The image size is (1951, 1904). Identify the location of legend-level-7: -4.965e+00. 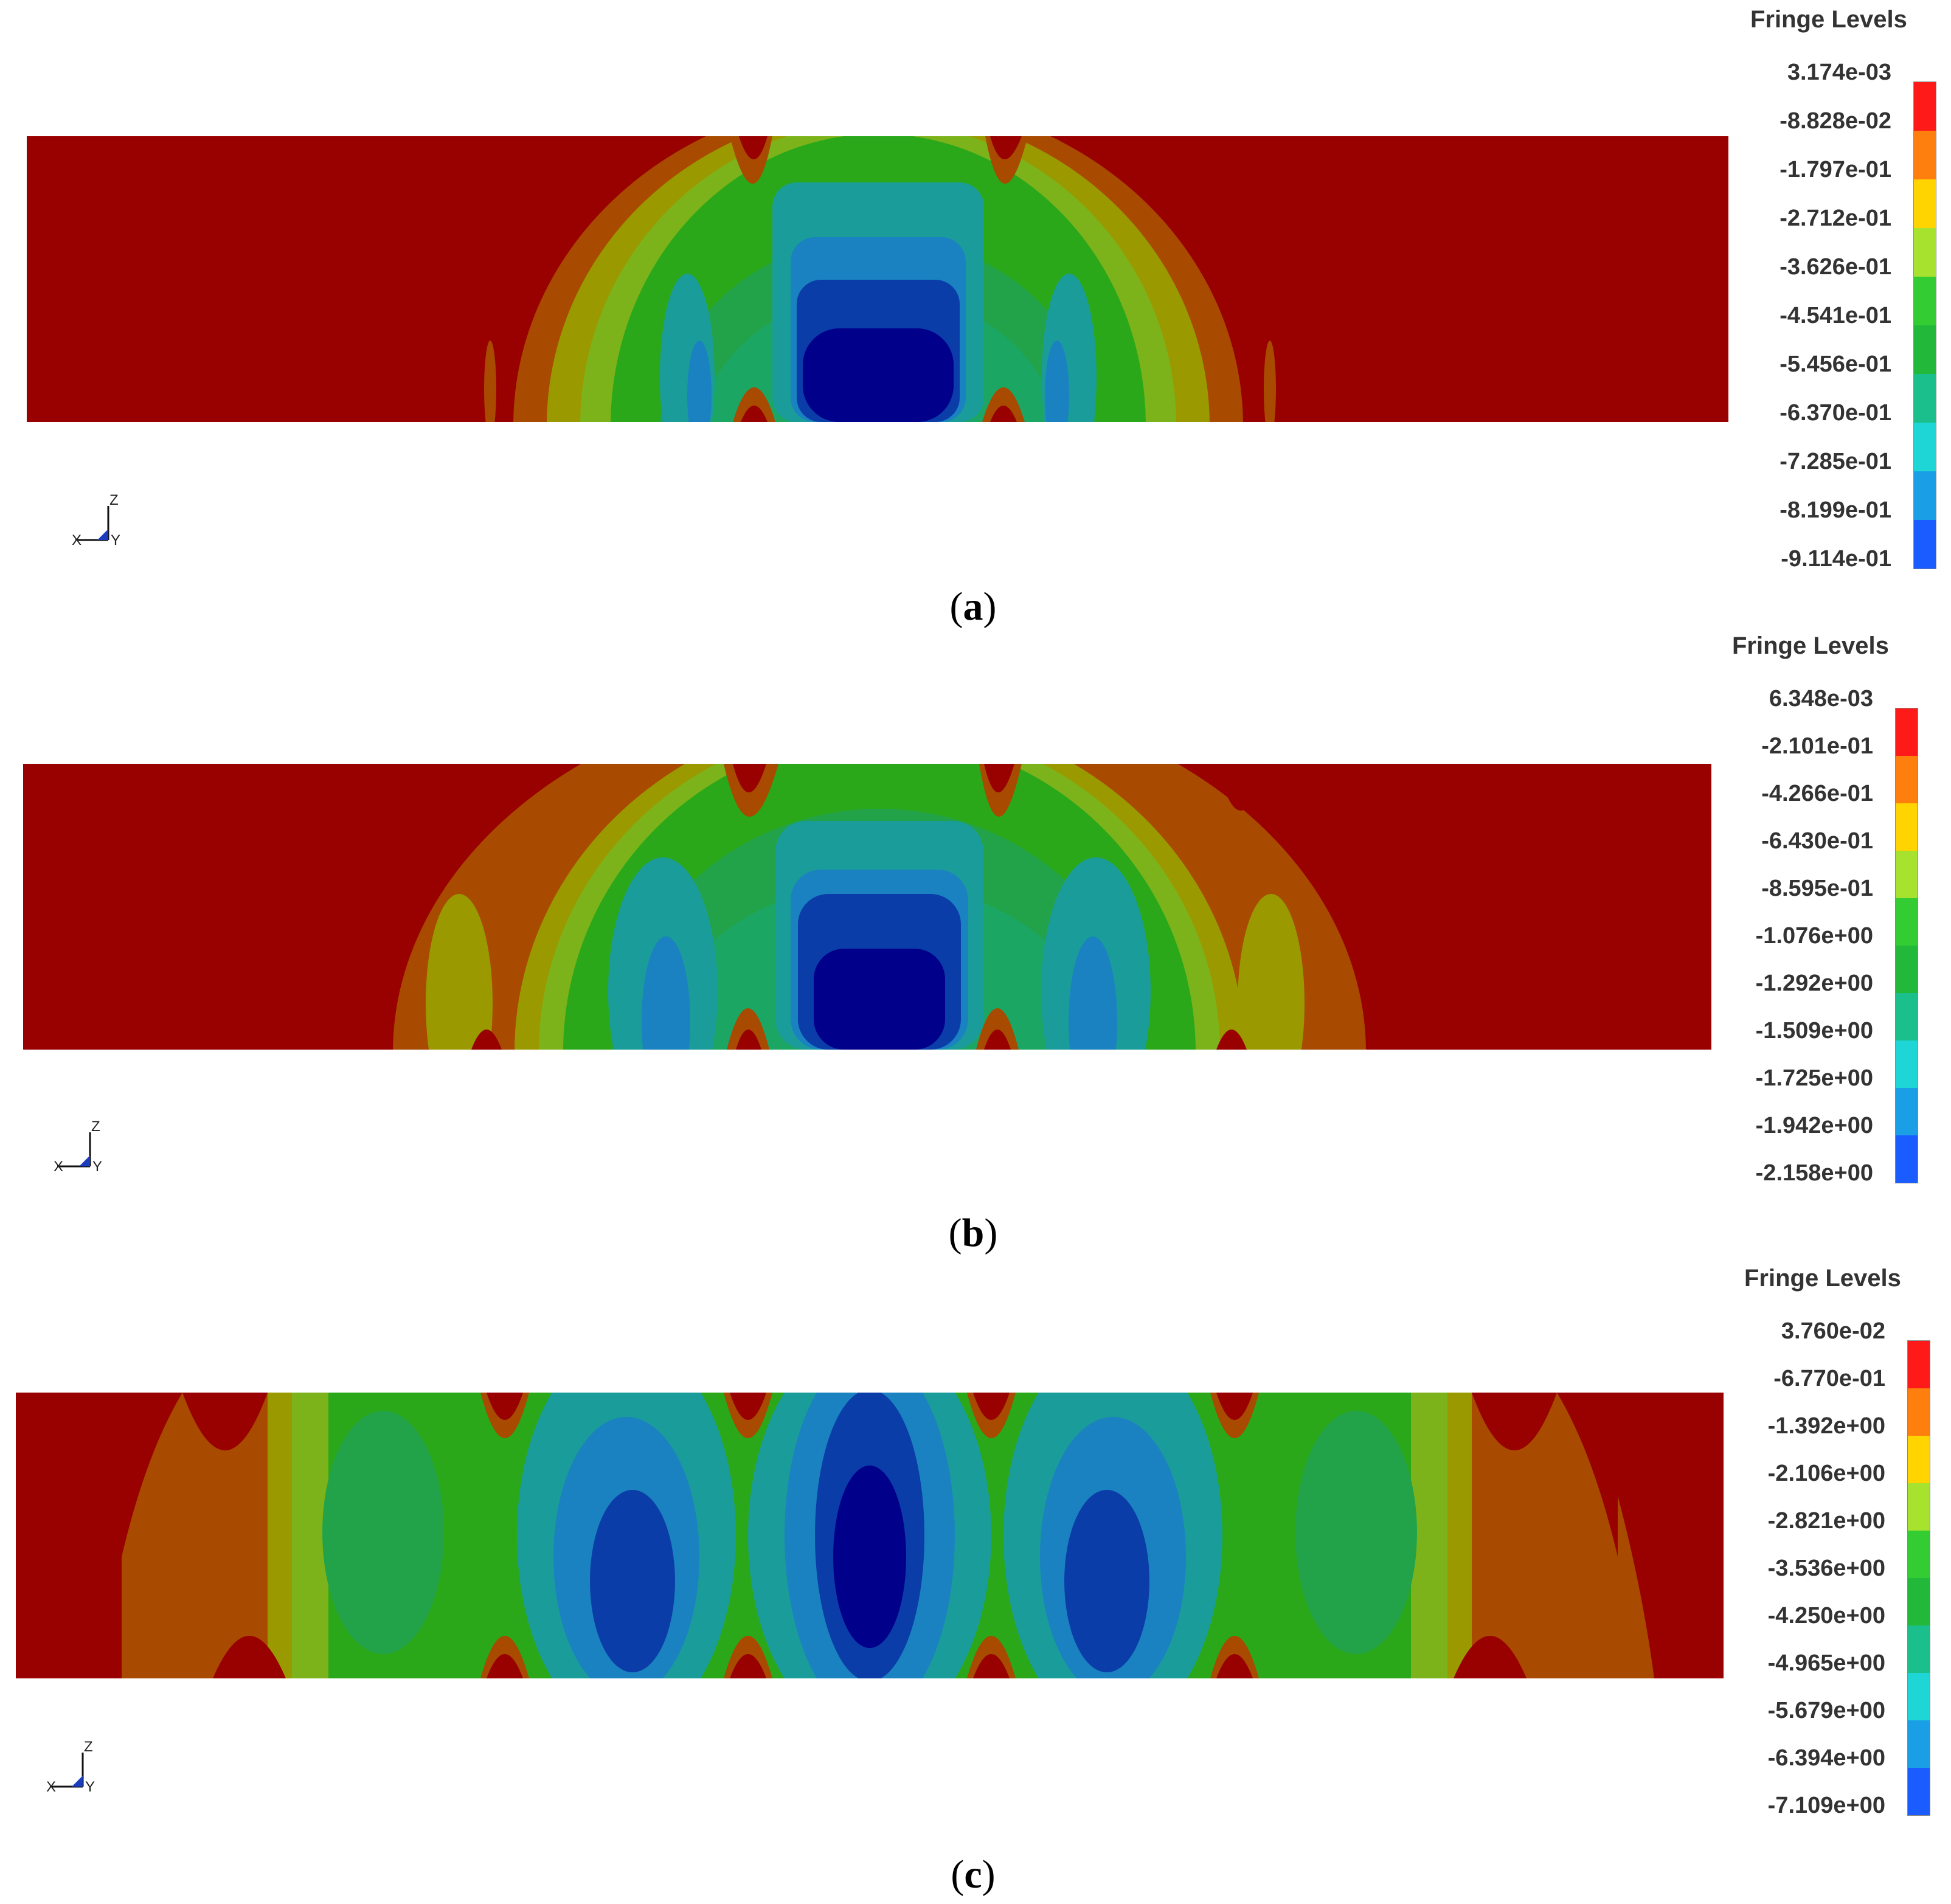
(1826, 1663).